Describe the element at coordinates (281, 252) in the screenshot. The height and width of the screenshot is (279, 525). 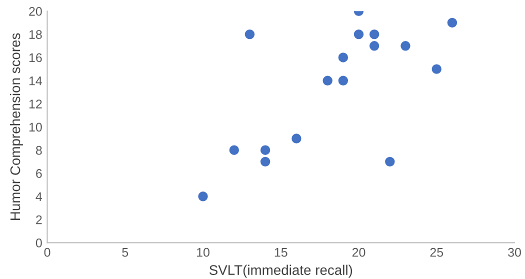
I see `x-tick-label: 15` at that location.